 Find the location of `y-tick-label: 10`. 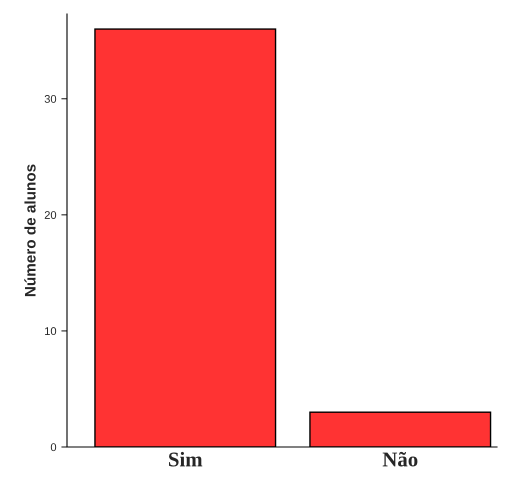

y-tick-label: 10 is located at coordinates (50, 331).